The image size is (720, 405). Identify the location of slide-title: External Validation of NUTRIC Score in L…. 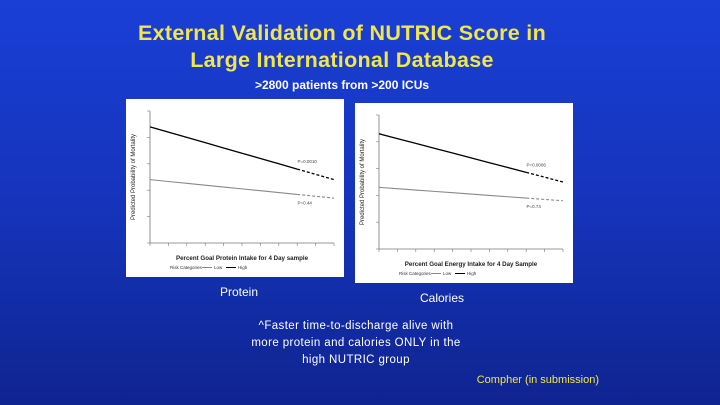
(342, 47).